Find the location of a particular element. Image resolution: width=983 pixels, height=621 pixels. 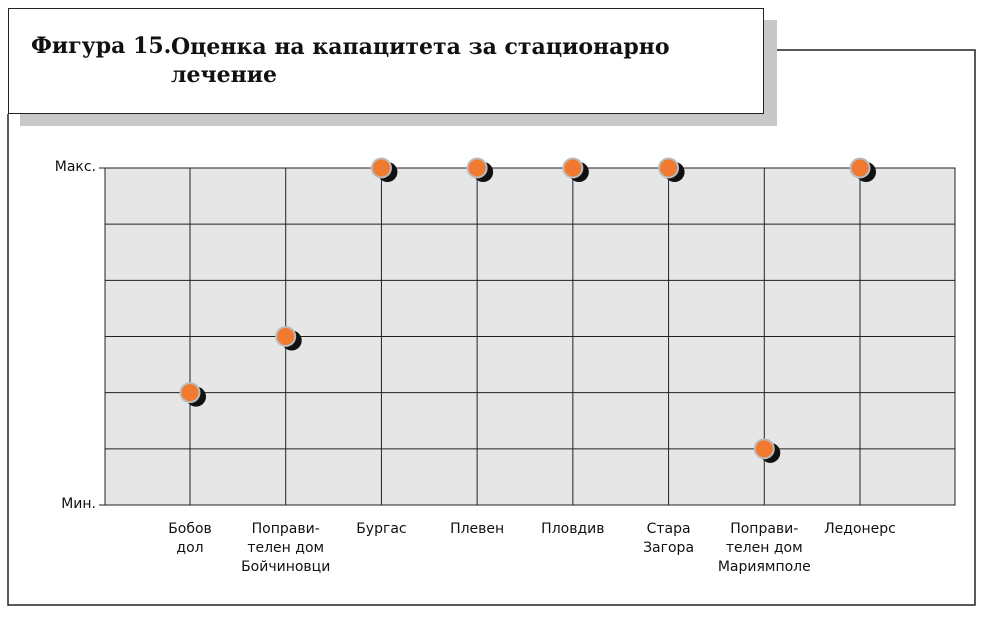

y-tick-label: Макс. is located at coordinates (75, 167).